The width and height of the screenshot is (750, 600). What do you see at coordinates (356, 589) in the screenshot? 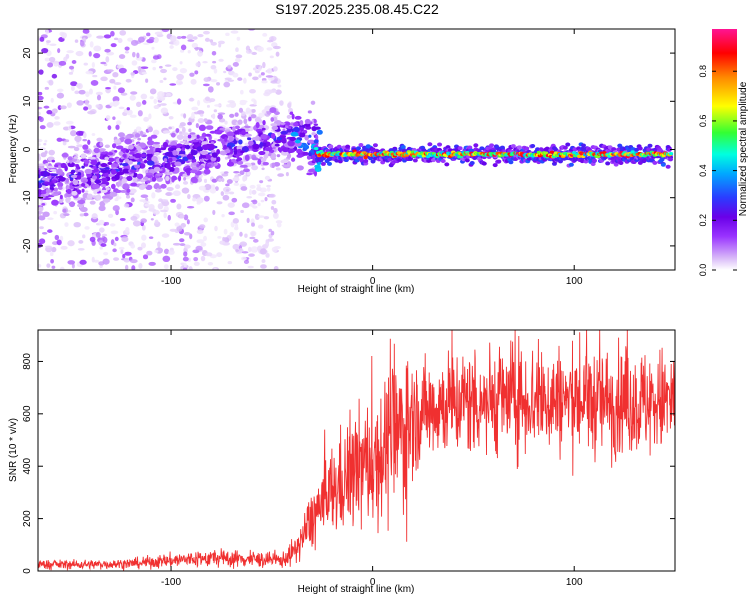
I see `snr-xlabel: Height of straight line (km)` at bounding box center [356, 589].